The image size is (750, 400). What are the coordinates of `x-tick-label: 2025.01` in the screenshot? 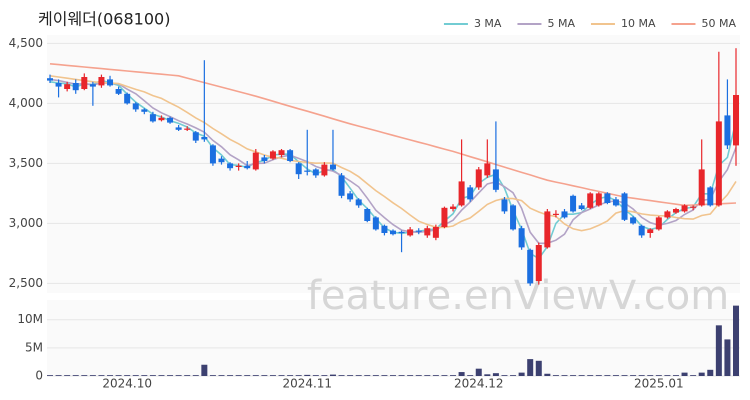 It's located at (659, 384).